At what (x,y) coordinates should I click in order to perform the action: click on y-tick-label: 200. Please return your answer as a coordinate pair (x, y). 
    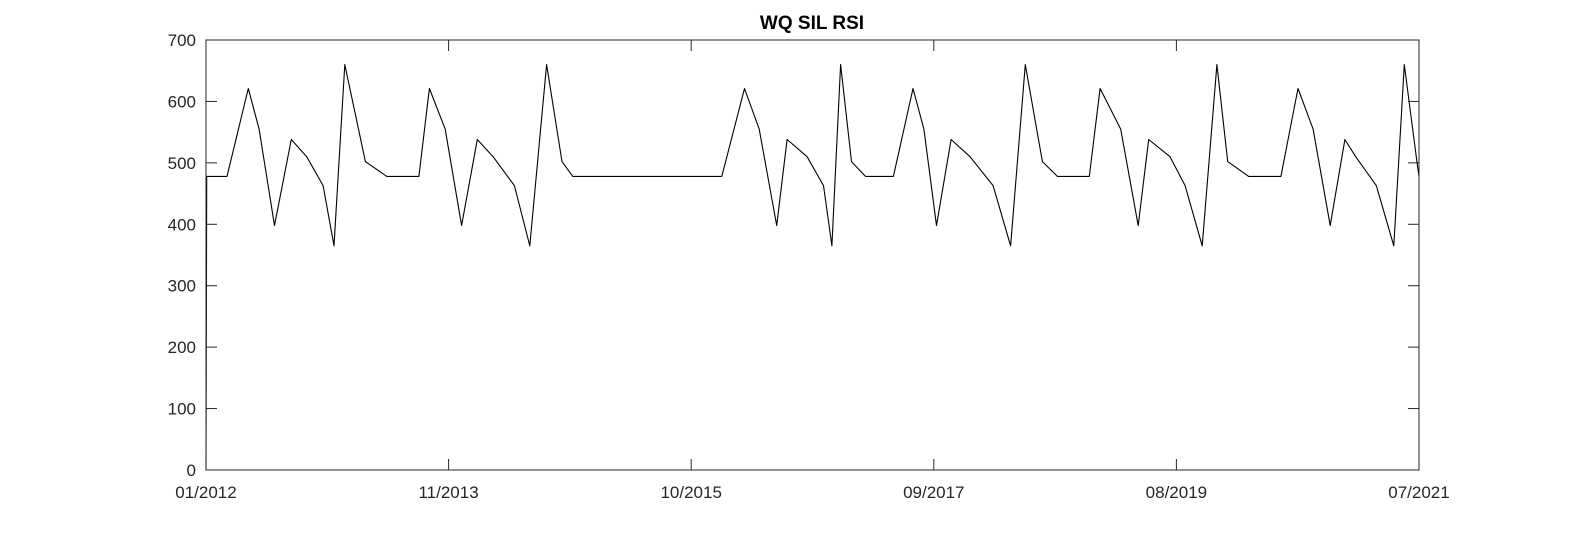
    Looking at the image, I should click on (182, 347).